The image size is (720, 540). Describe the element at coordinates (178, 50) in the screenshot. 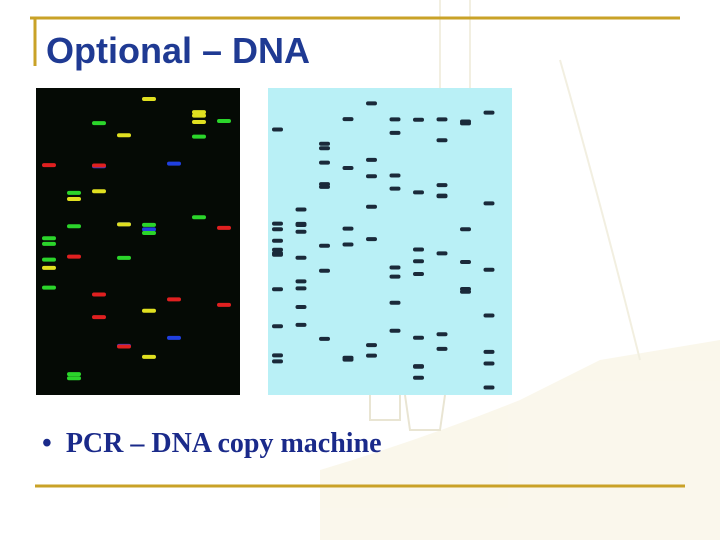

I see `slide-title: Optional – DNA` at that location.